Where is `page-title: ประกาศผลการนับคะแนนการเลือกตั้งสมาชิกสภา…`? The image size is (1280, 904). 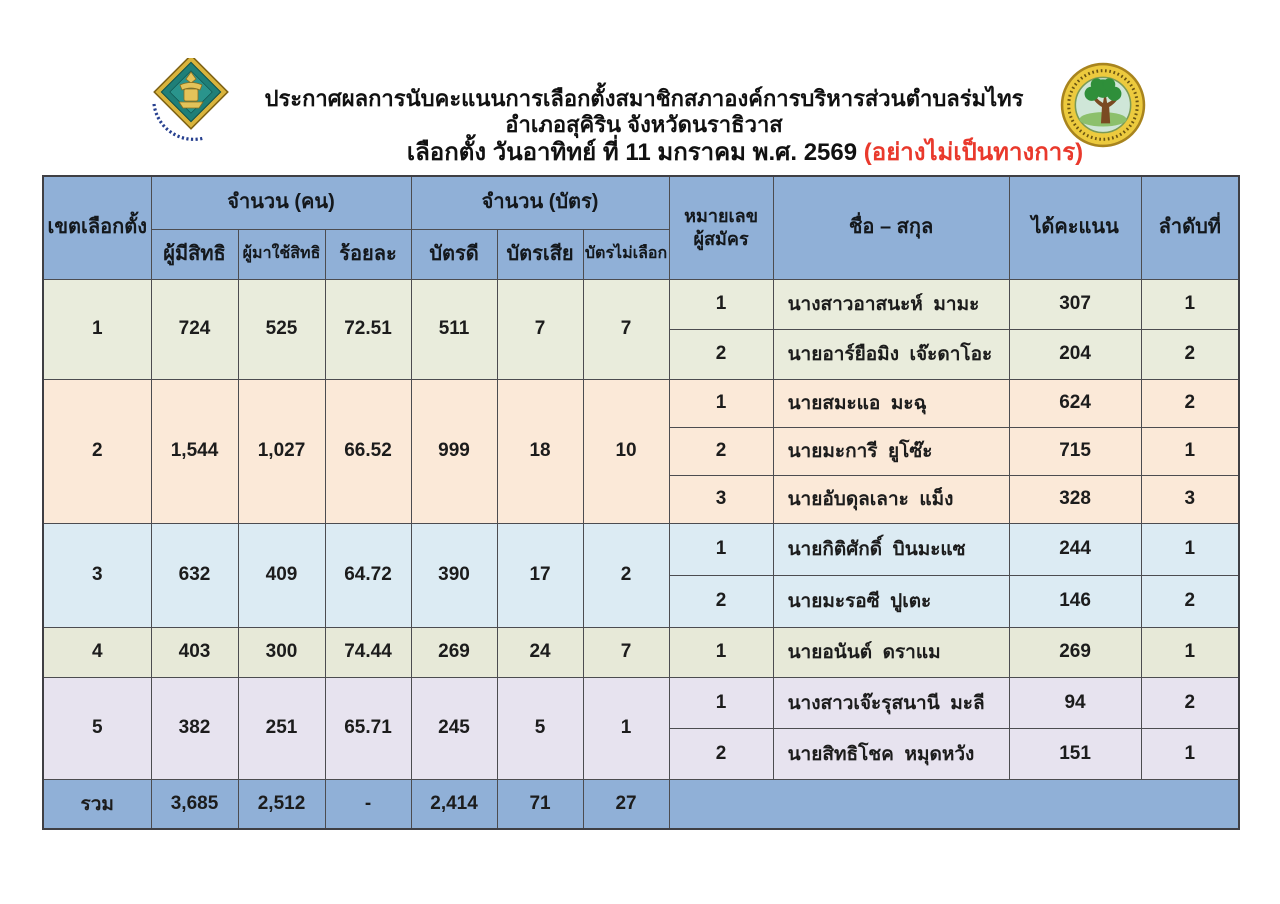
page-title: ประกาศผลการนับคะแนนการเลือกตั้งสมาชิกสภา… is located at coordinates (644, 112).